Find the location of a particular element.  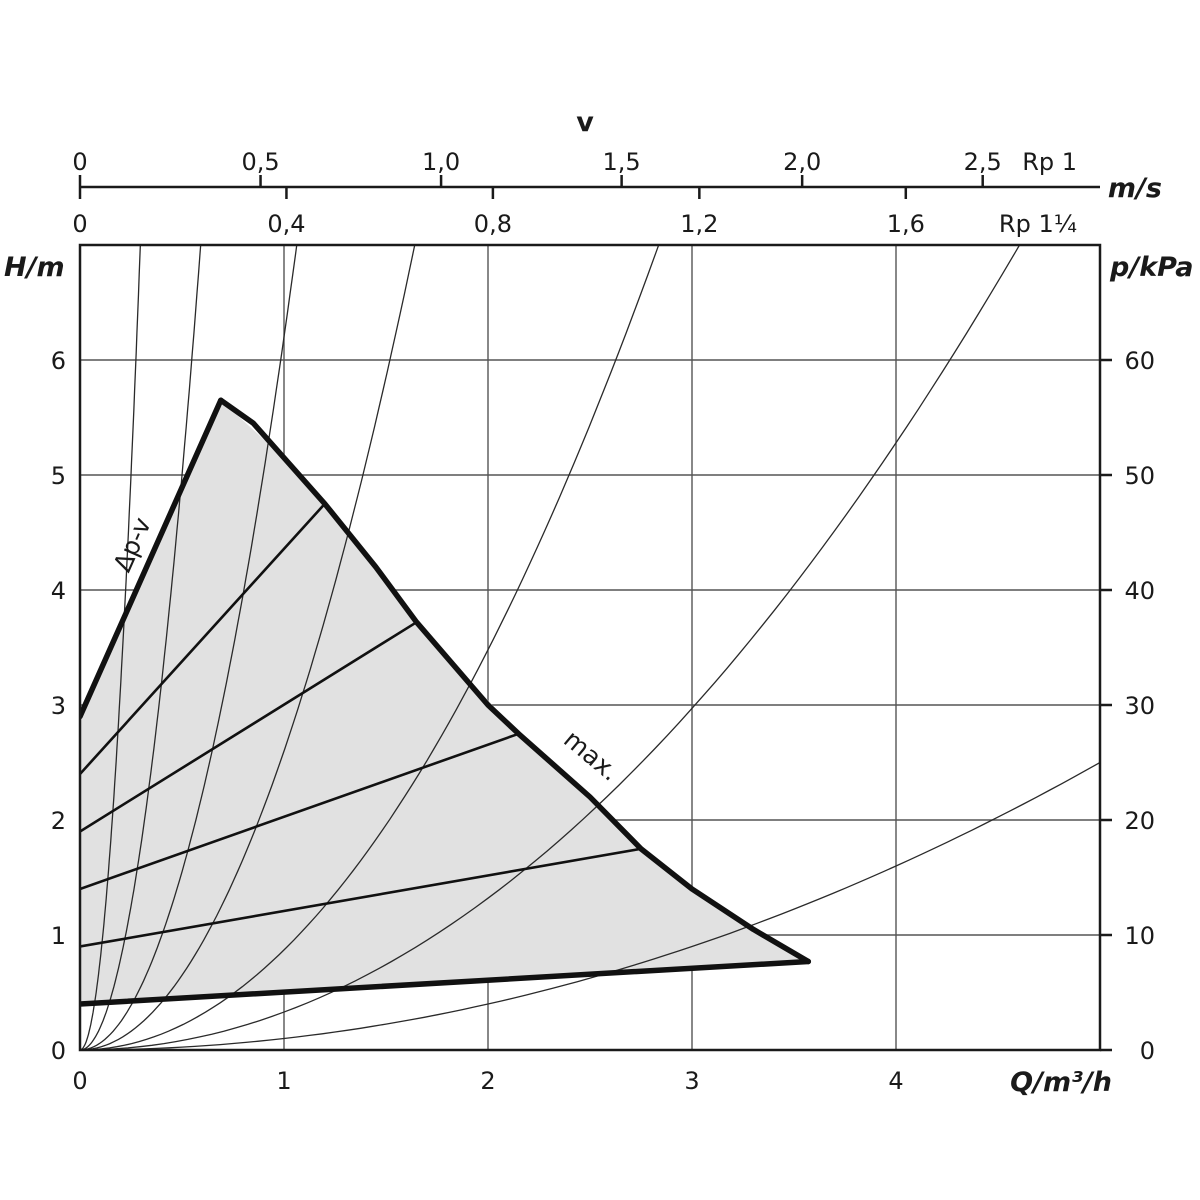

y2-tick-label: 60 is located at coordinates (1139, 361).